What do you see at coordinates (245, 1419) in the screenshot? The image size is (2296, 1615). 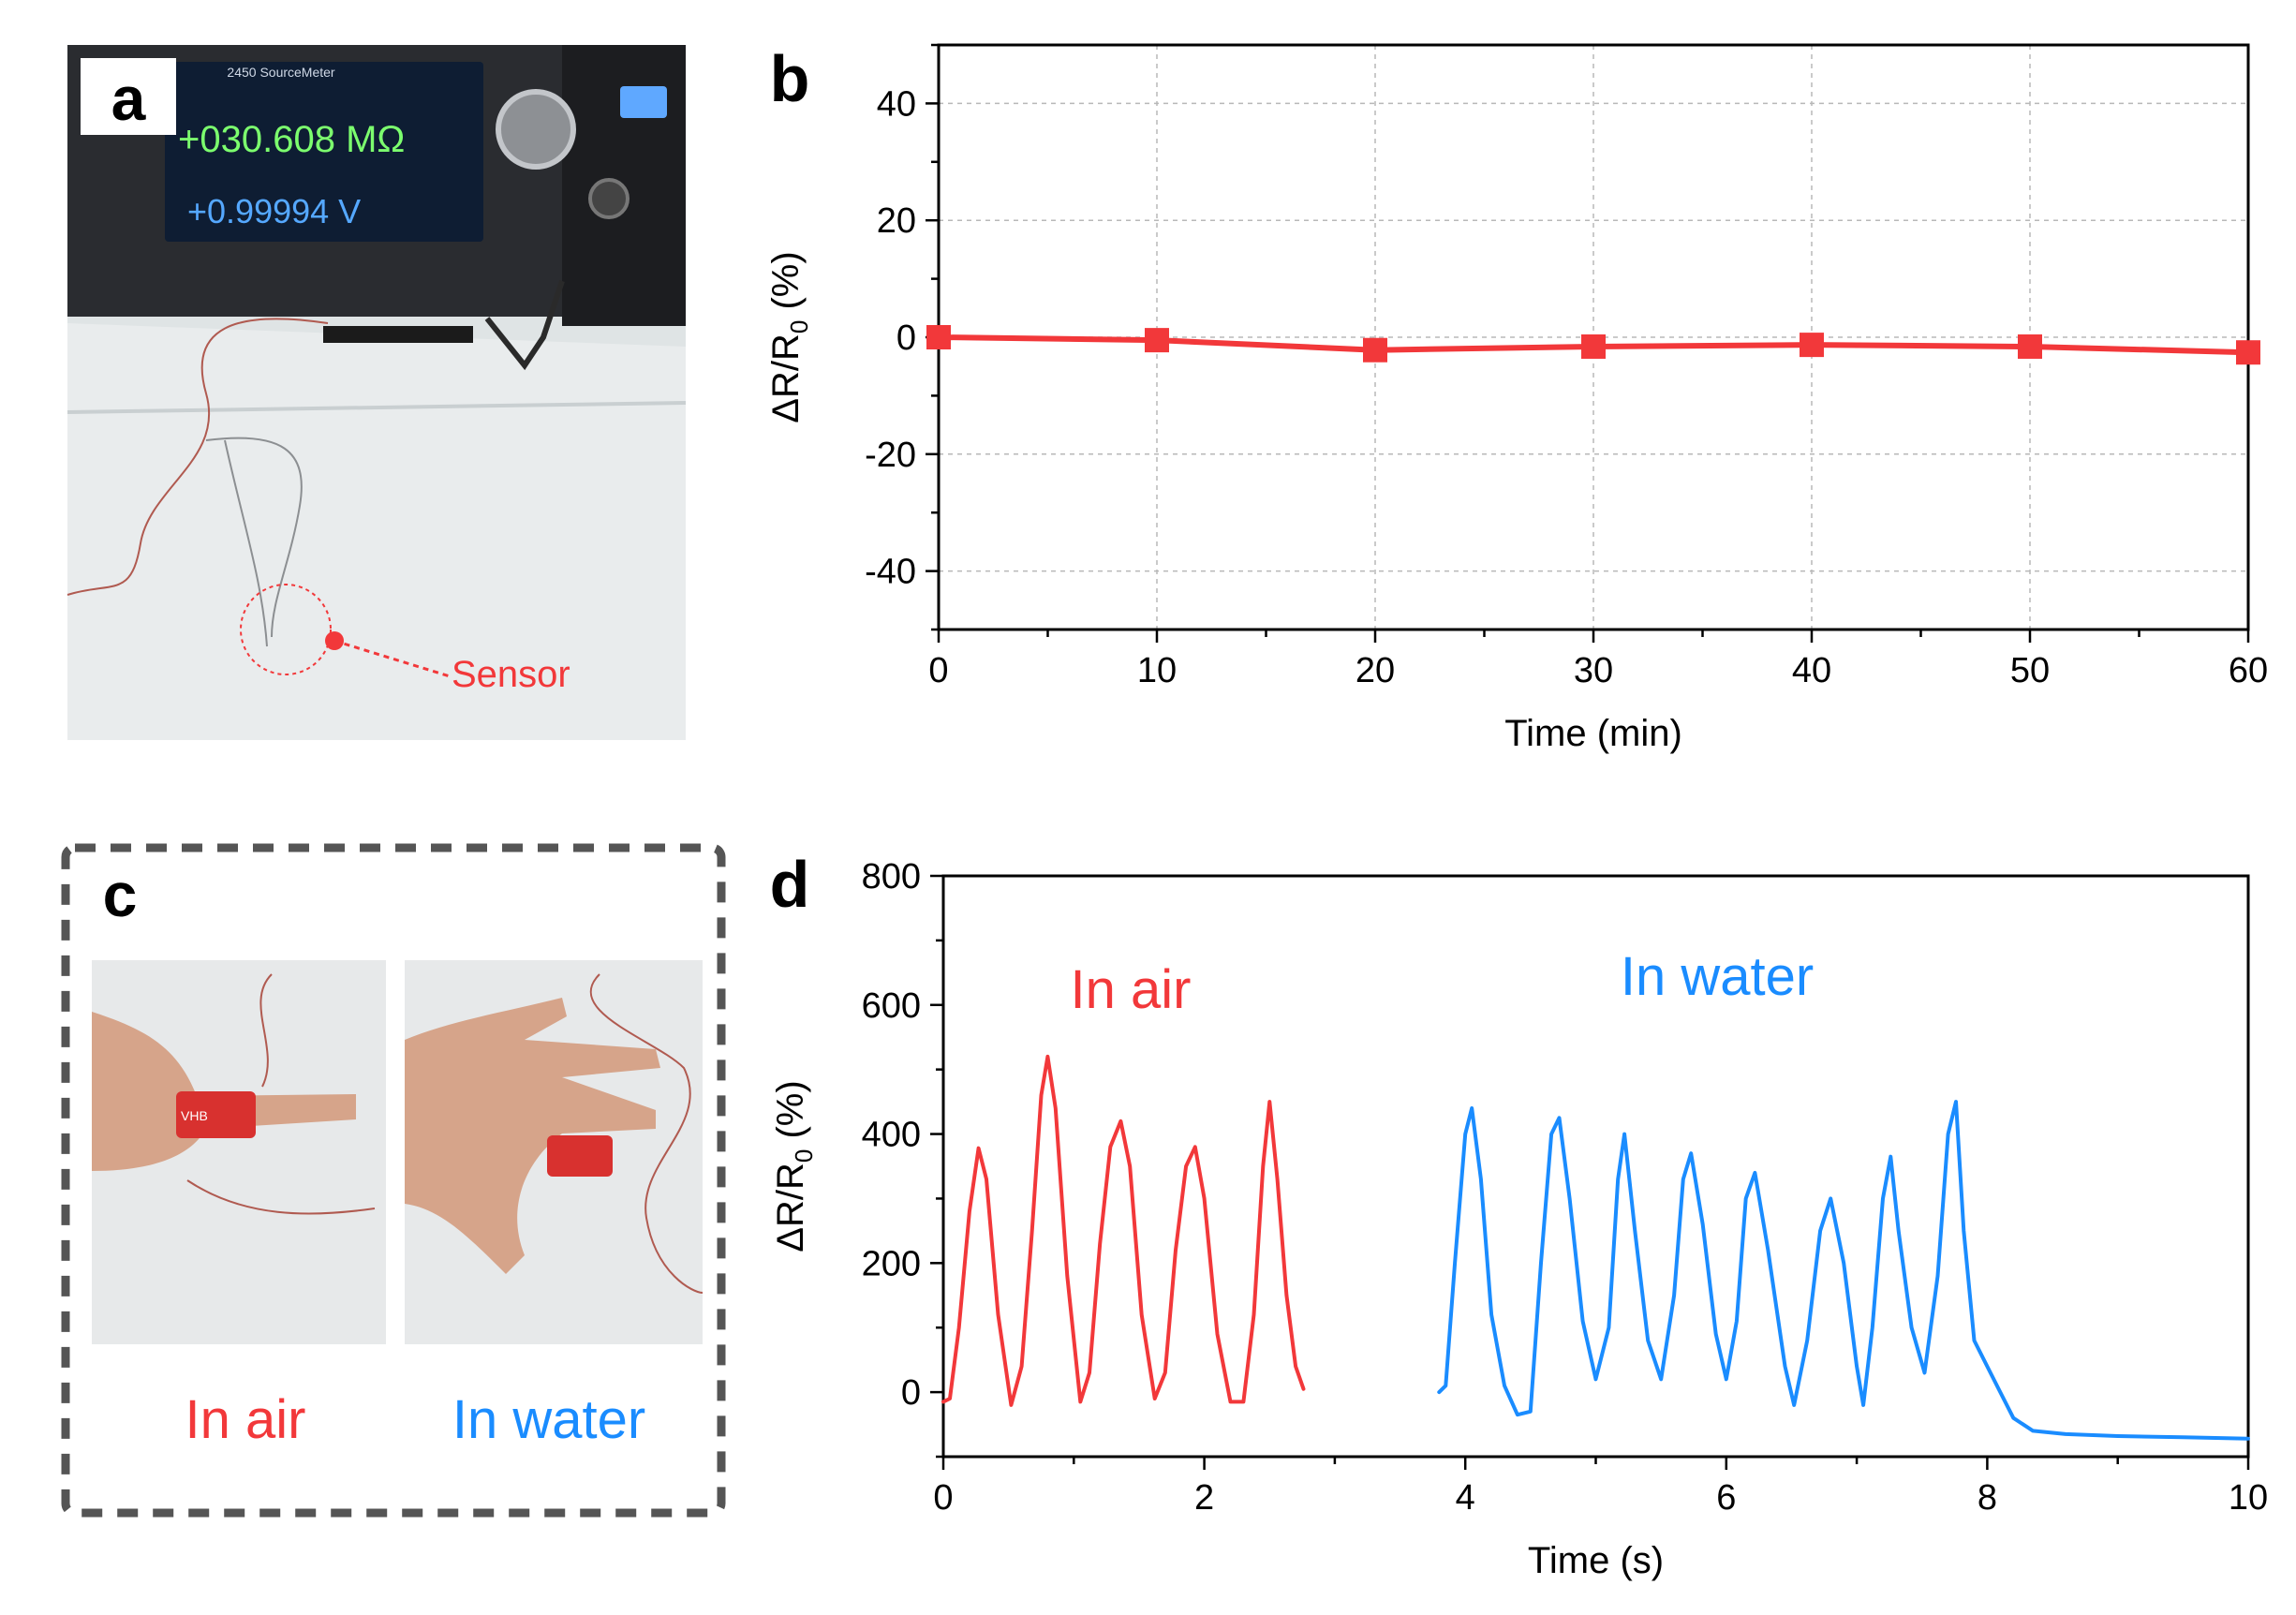 I see `caption-in-air: In air` at bounding box center [245, 1419].